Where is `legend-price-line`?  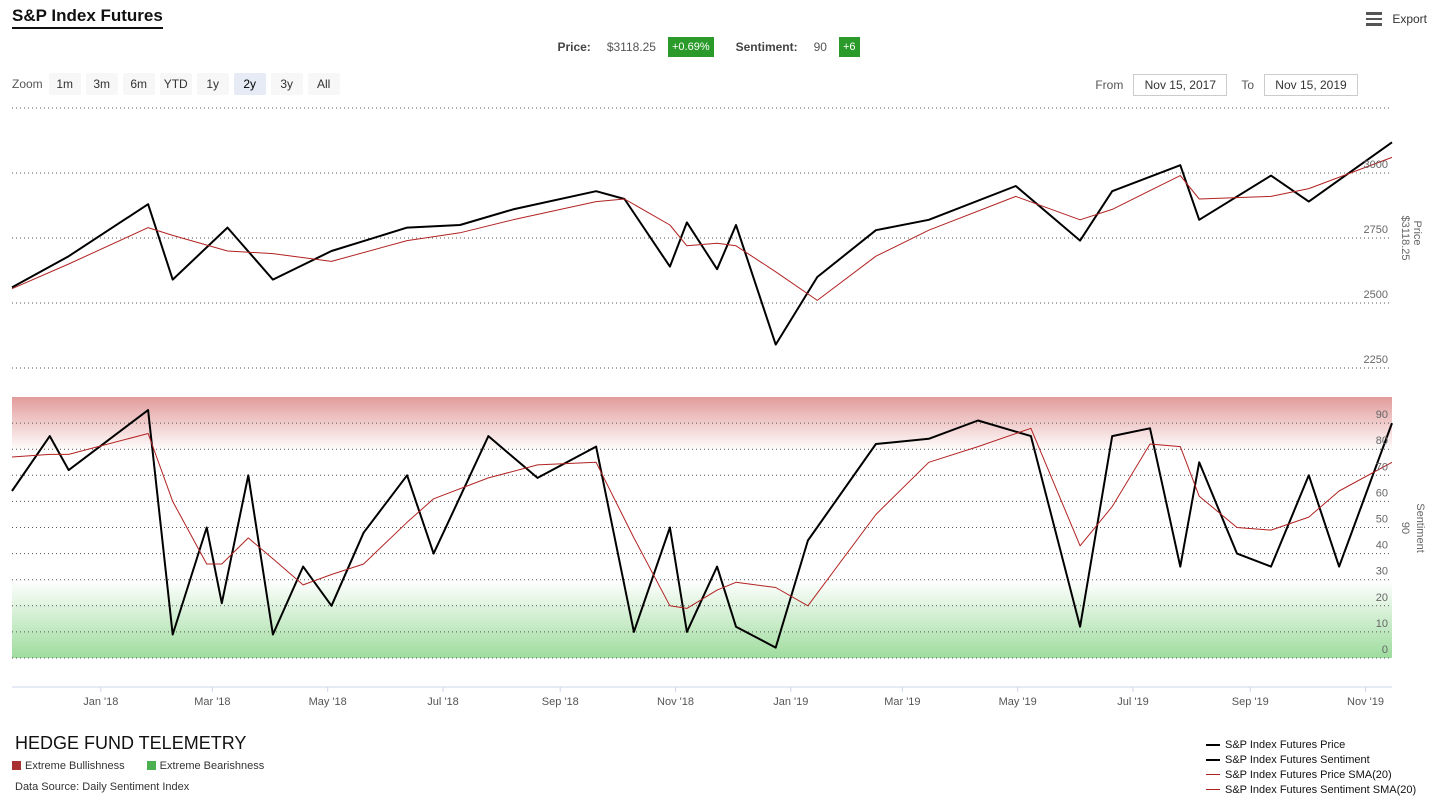 legend-price-line is located at coordinates (1213, 744).